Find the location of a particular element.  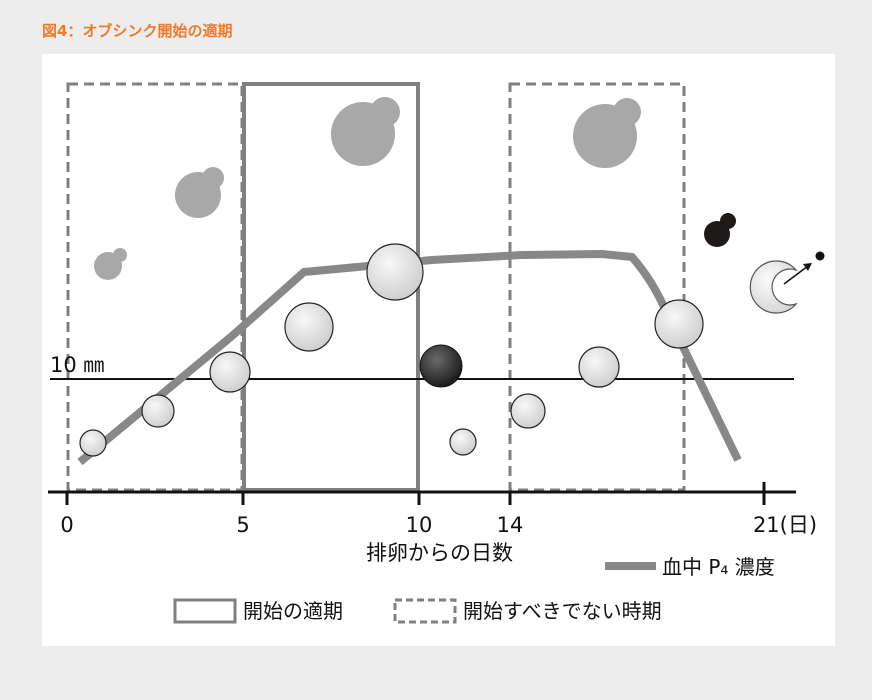

legend-avoid-swatch is located at coordinates (425, 611).